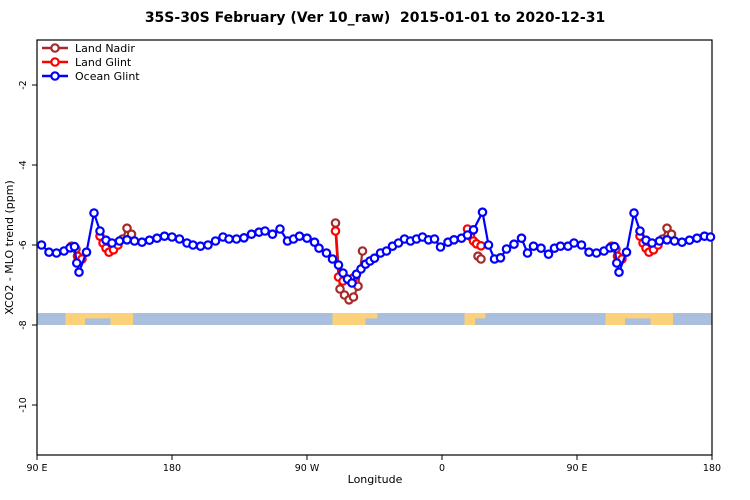 This screenshot has height=500, width=750. I want to click on legend-item-land-glint: Land Glint, so click(87, 62).